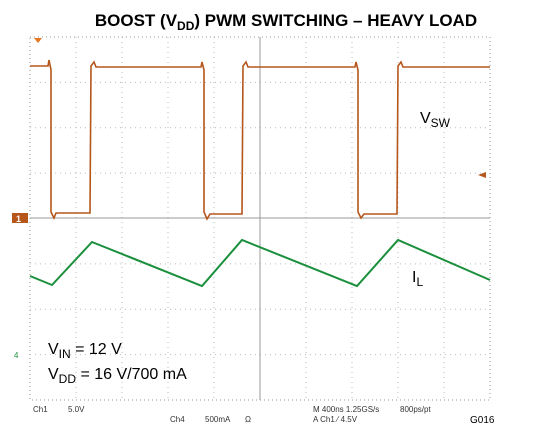 The width and height of the screenshot is (535, 427). I want to click on footer-ch4: Ch4, so click(177, 419).